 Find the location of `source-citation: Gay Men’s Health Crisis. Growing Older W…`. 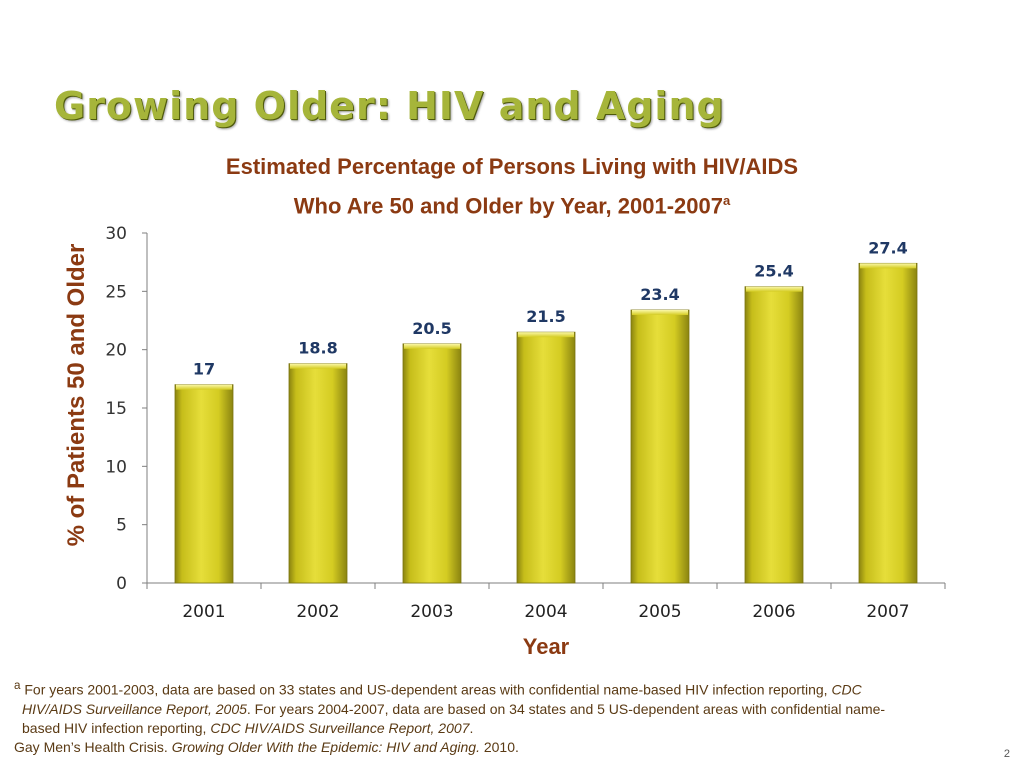

source-citation: Gay Men’s Health Crisis. Growing Older W… is located at coordinates (504, 747).